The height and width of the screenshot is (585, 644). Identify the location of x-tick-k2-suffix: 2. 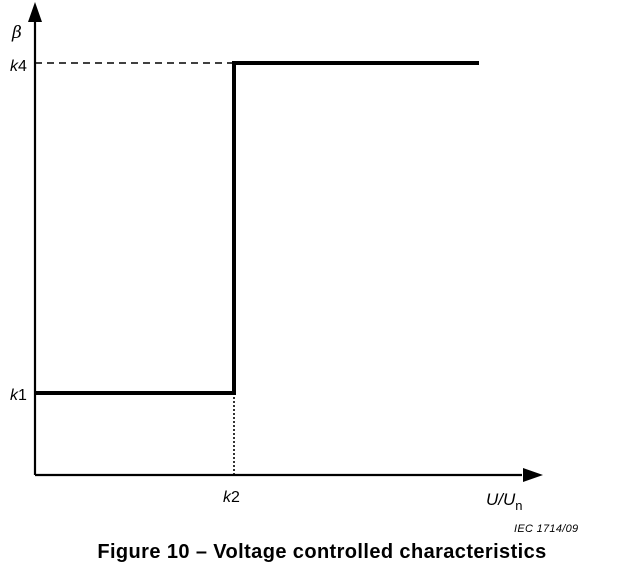
(235, 497).